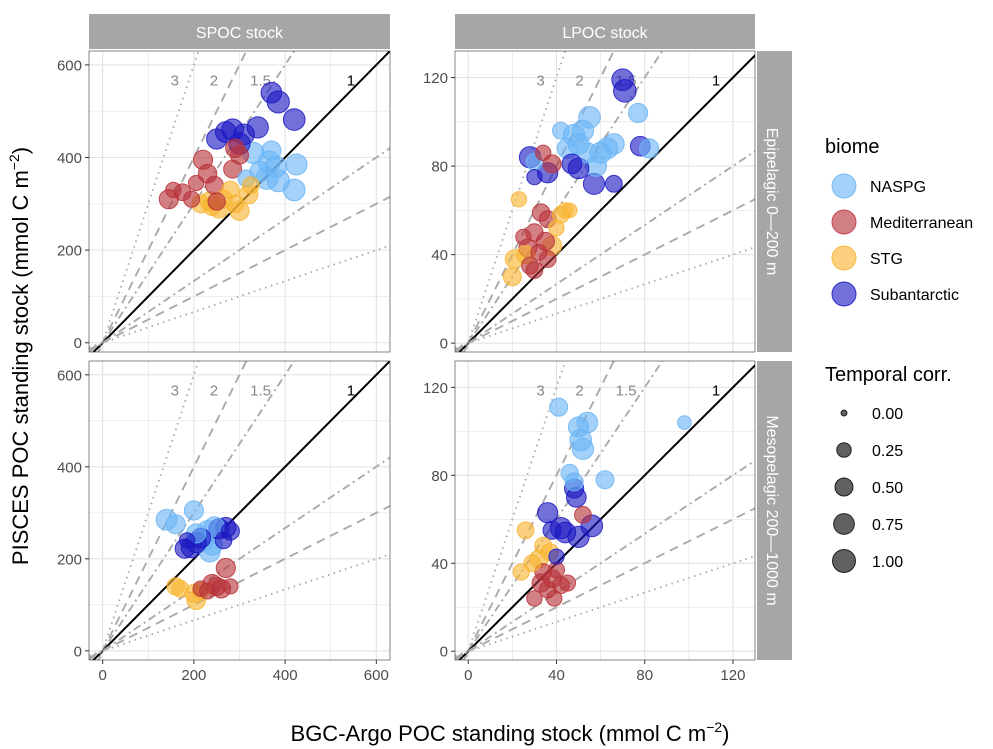 The height and width of the screenshot is (749, 993). What do you see at coordinates (376, 675) in the screenshot?
I see `x-tick-label: 600` at bounding box center [376, 675].